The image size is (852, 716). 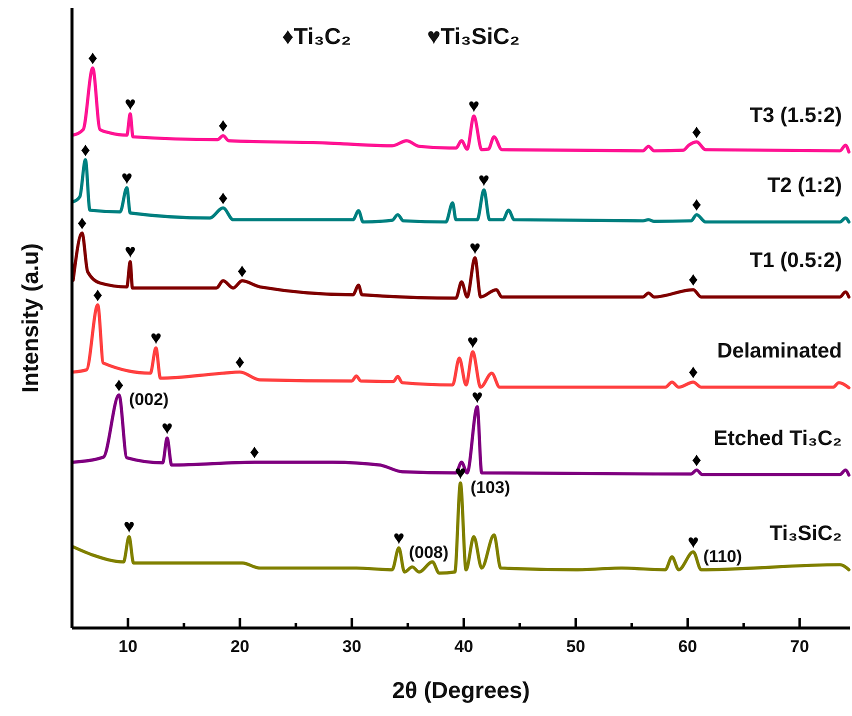 What do you see at coordinates (490, 487) in the screenshot?
I see `annotation: (103)` at bounding box center [490, 487].